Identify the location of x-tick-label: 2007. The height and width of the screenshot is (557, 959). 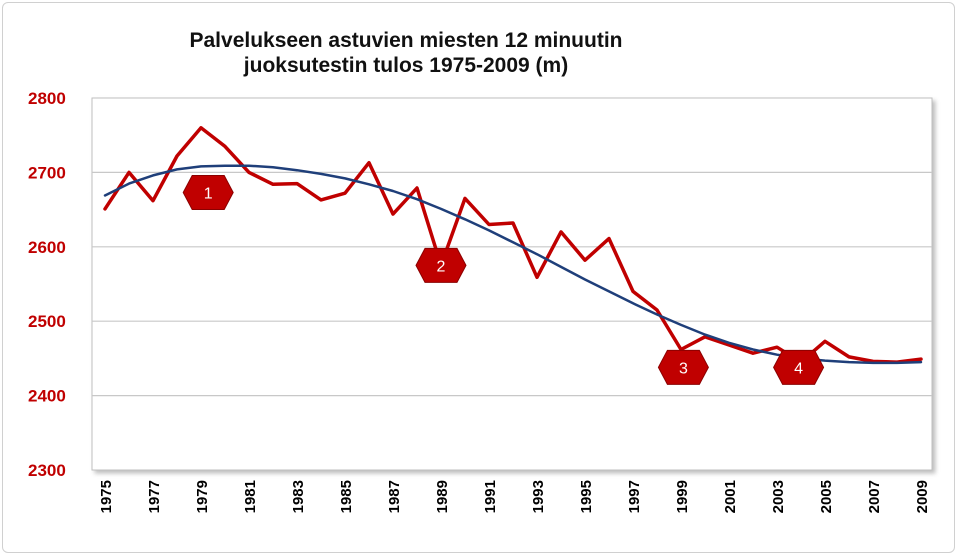
(874, 496).